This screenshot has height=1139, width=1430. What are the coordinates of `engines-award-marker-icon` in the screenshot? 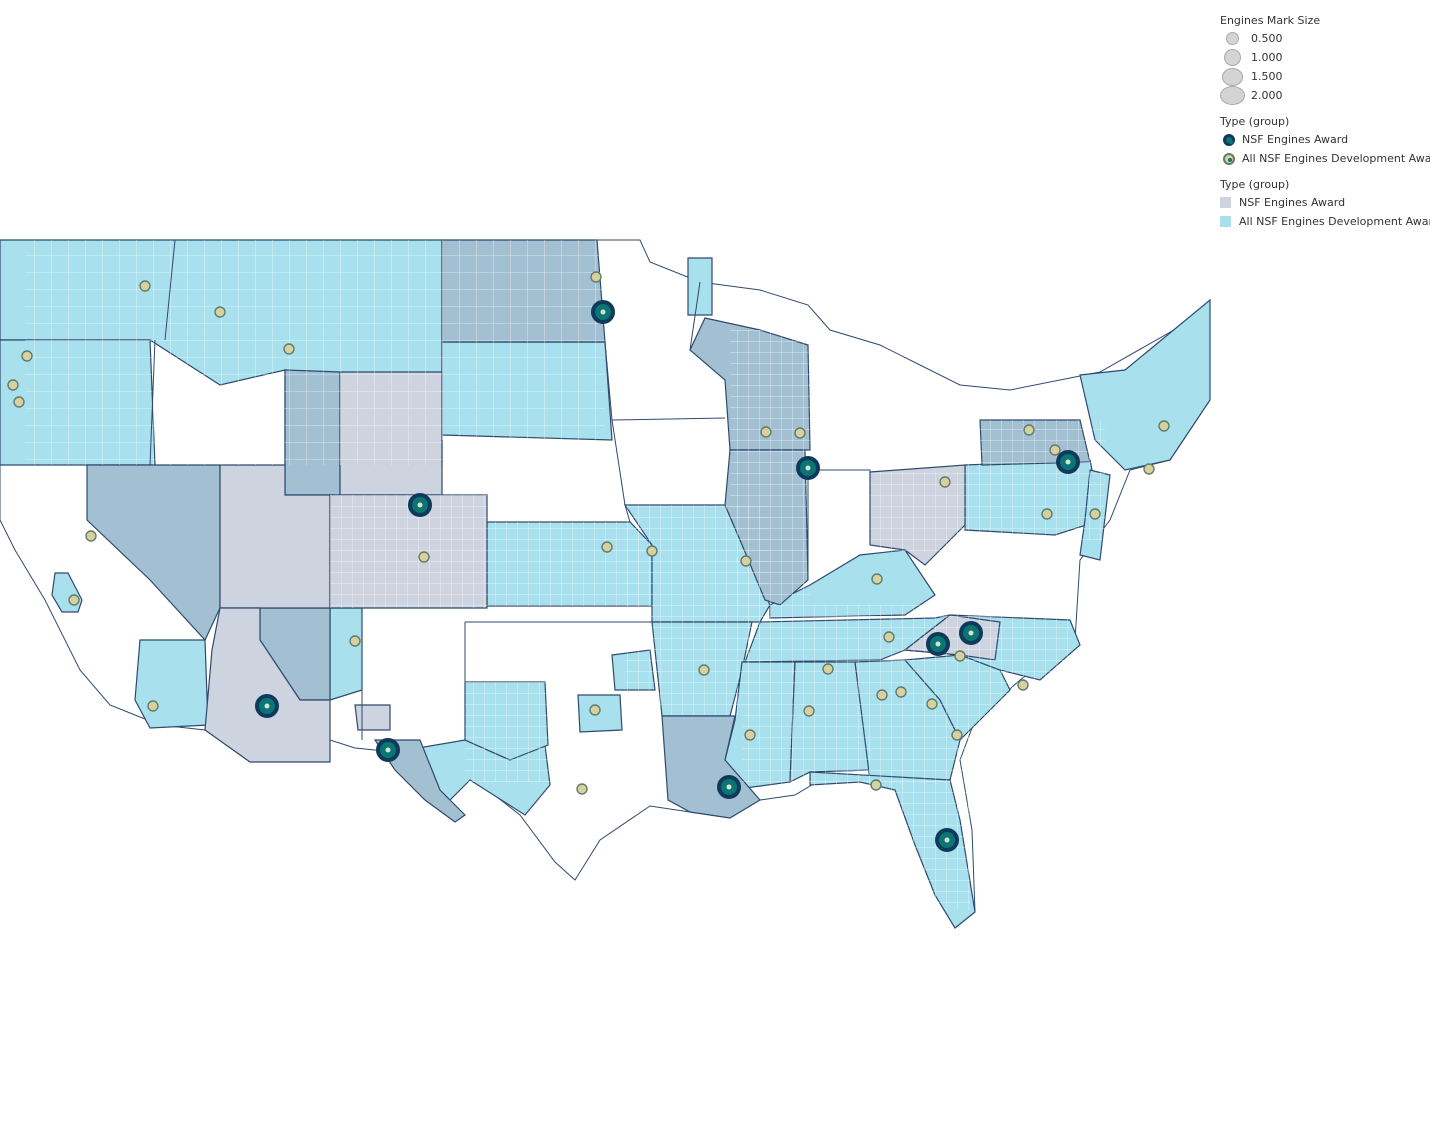 It's located at (1229, 139).